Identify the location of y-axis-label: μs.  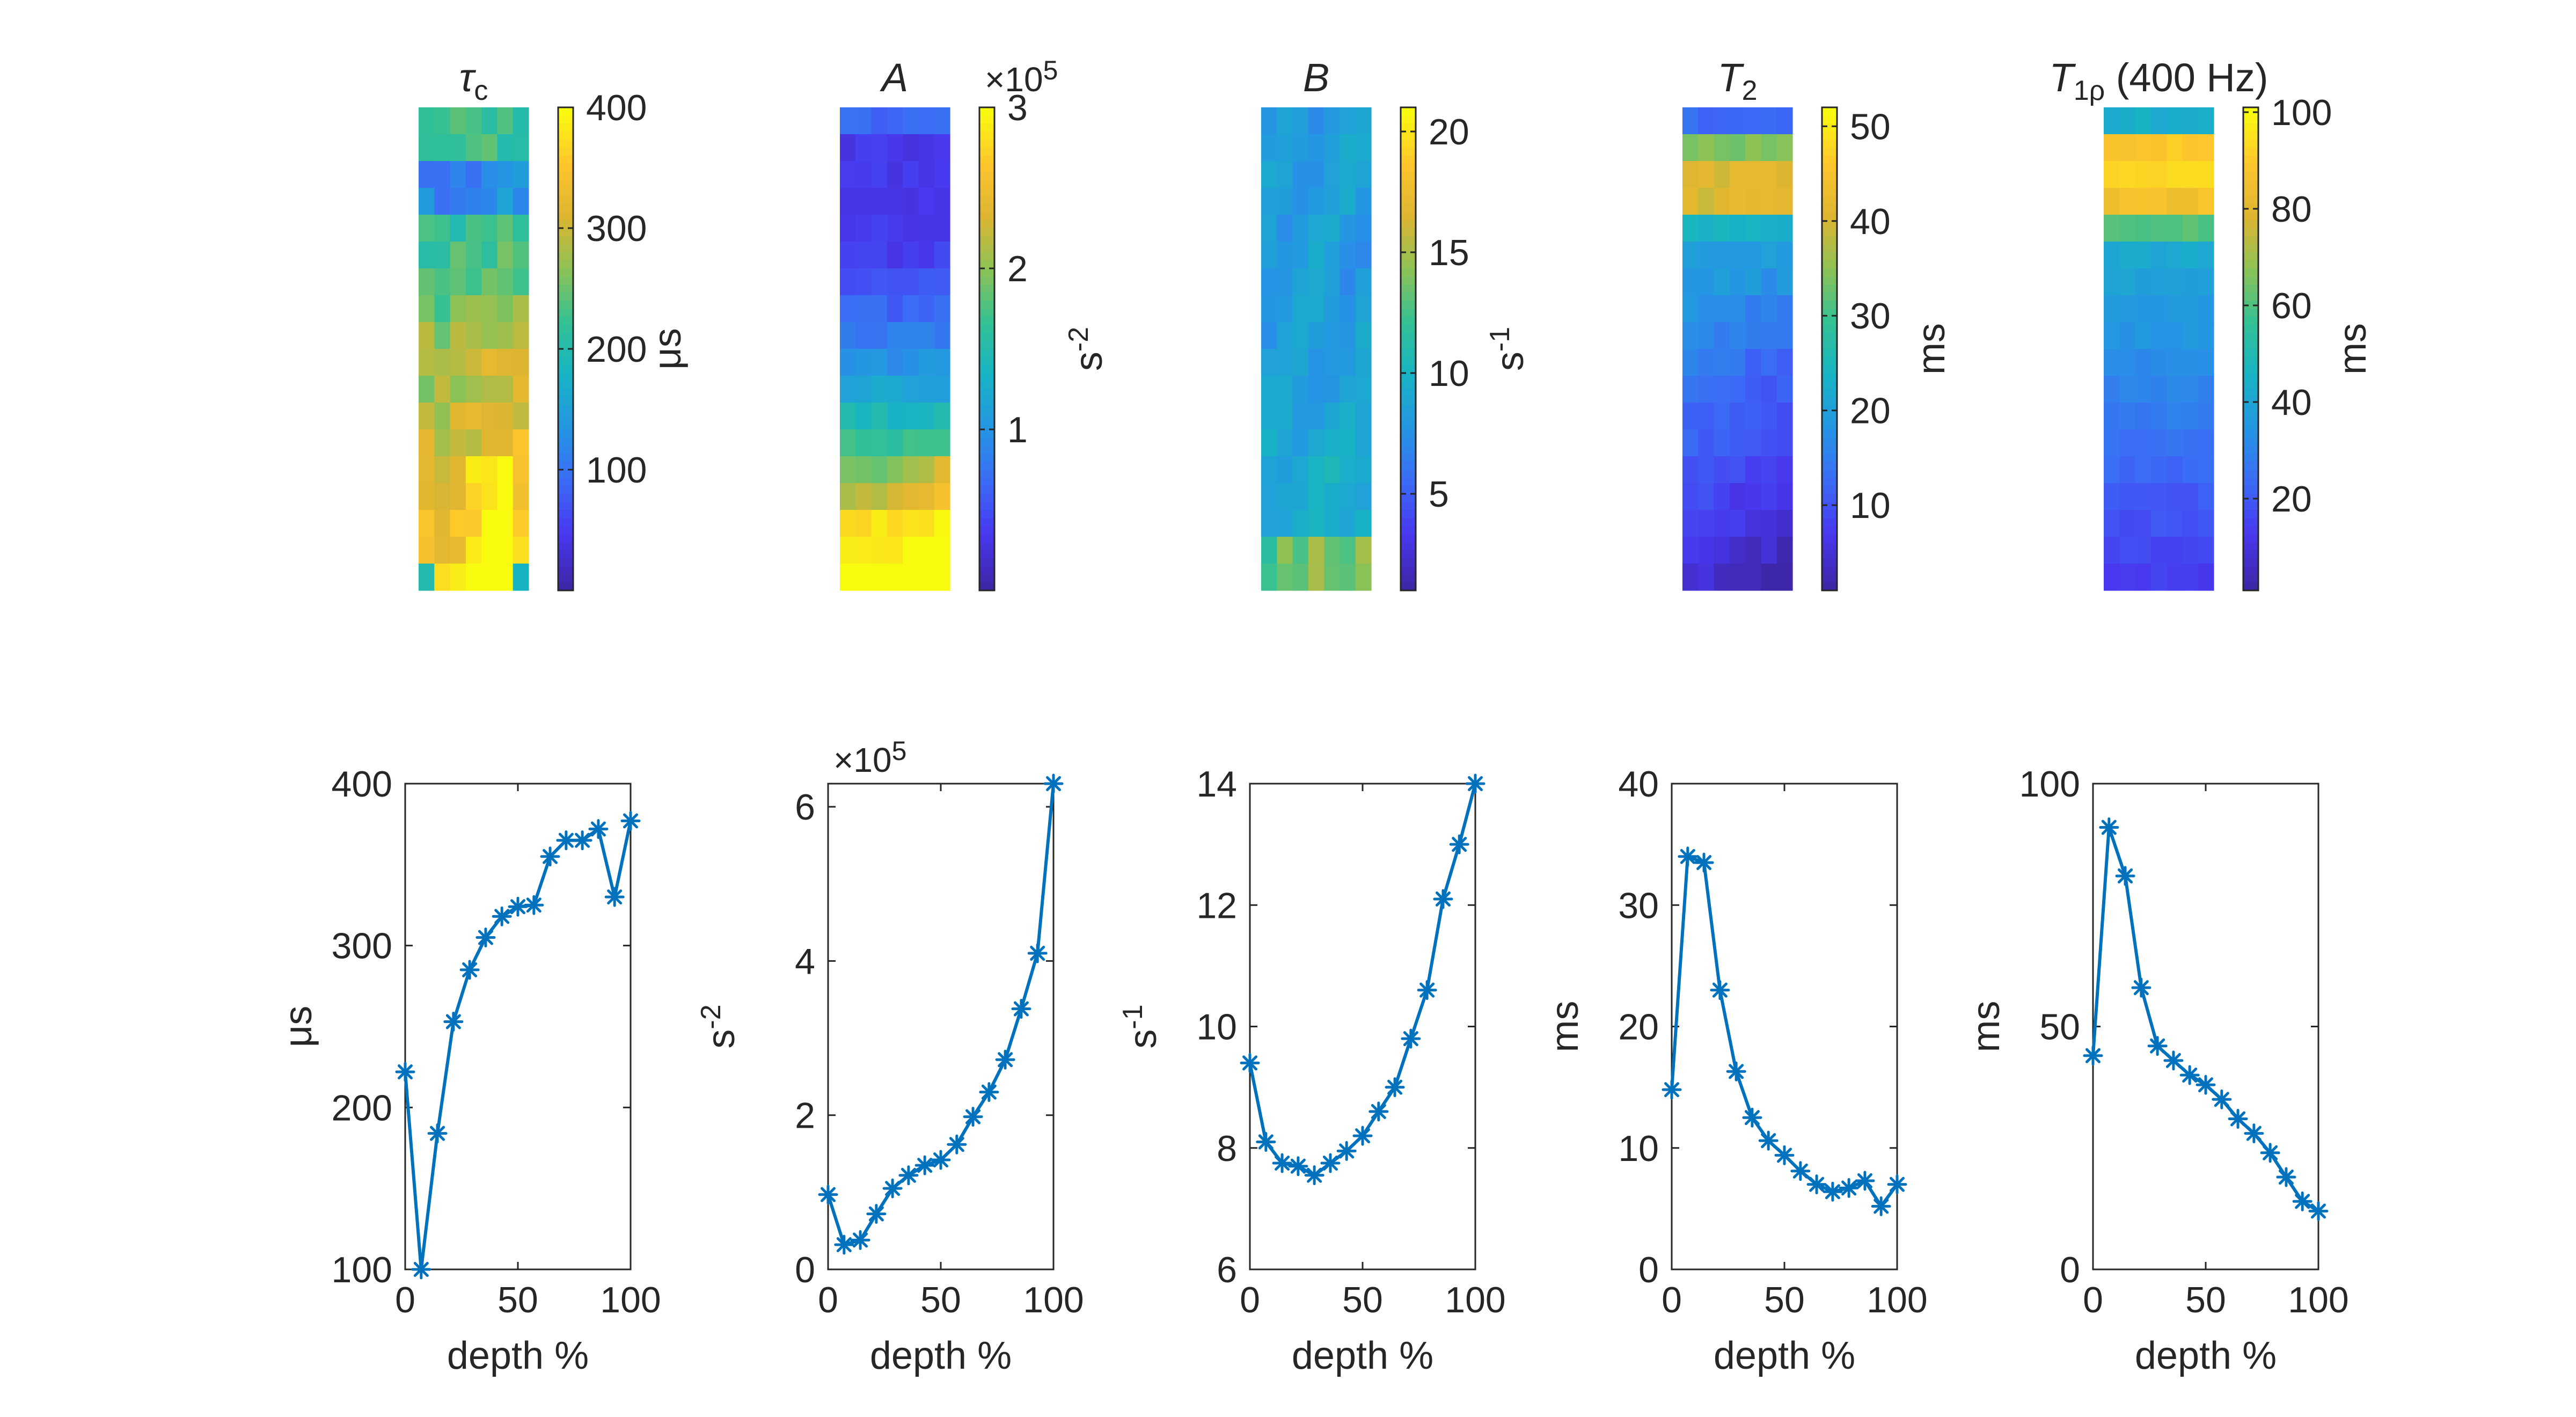
(298, 1026).